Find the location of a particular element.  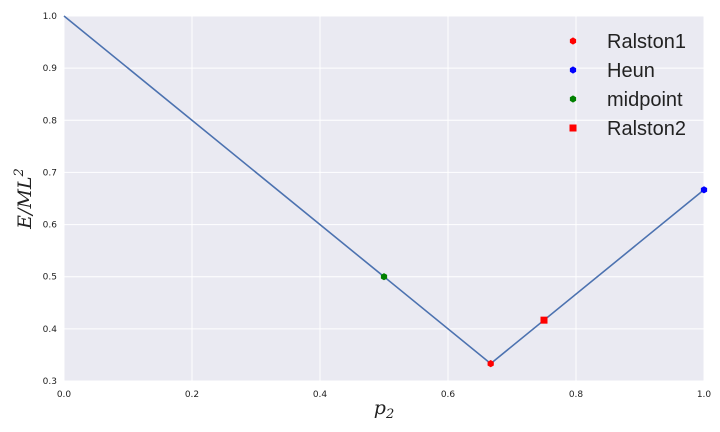

heun-marker is located at coordinates (704, 190).